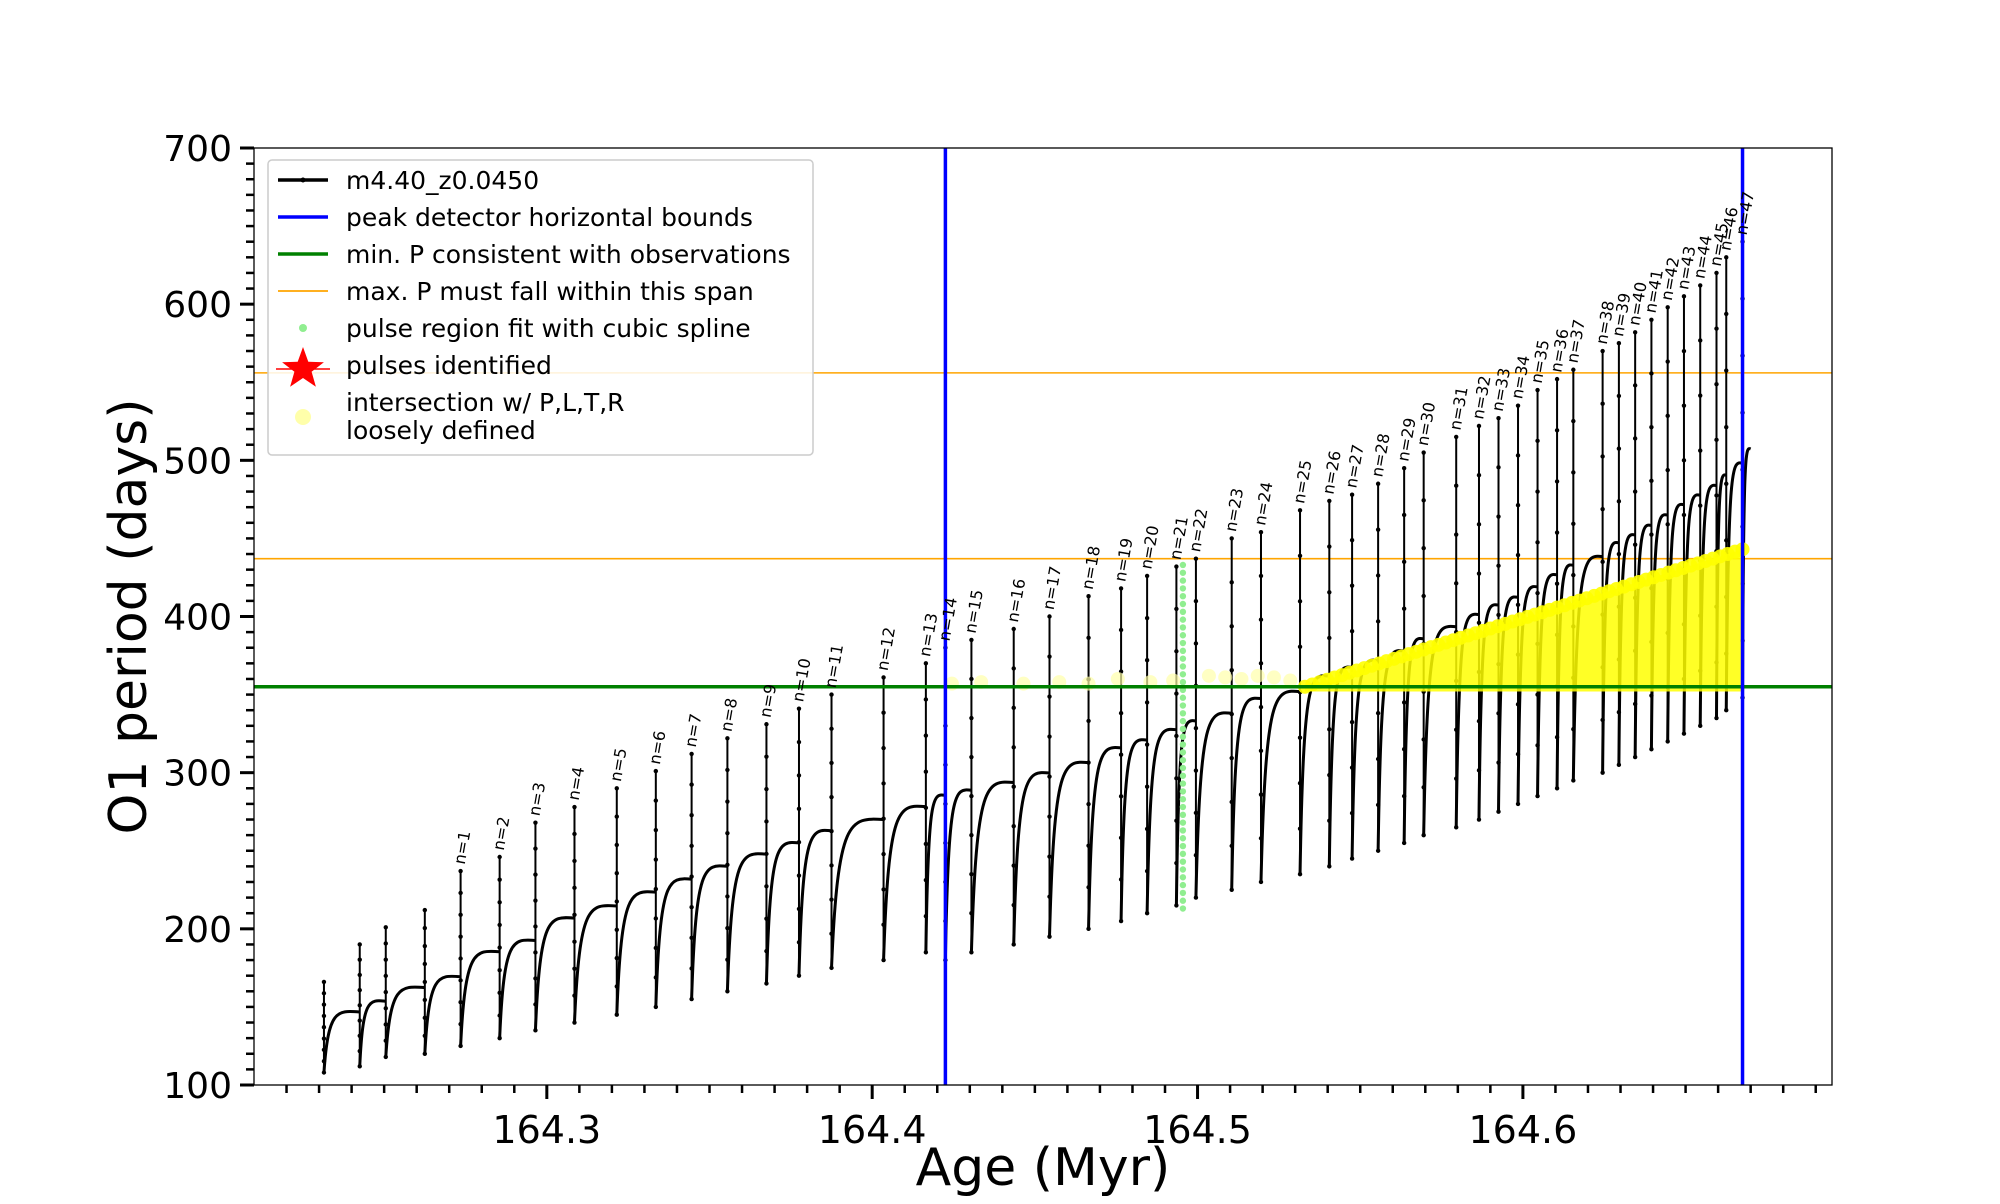 The width and height of the screenshot is (2000, 1204). I want to click on pulse-label: n=5, so click(618, 764).